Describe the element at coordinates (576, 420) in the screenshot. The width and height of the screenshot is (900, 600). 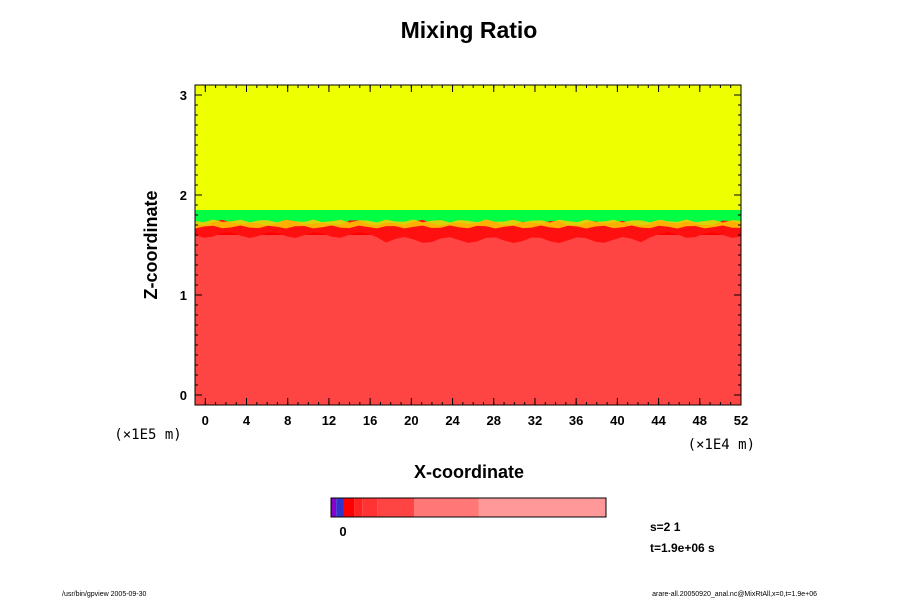
I see `x-tick-label: 36` at that location.